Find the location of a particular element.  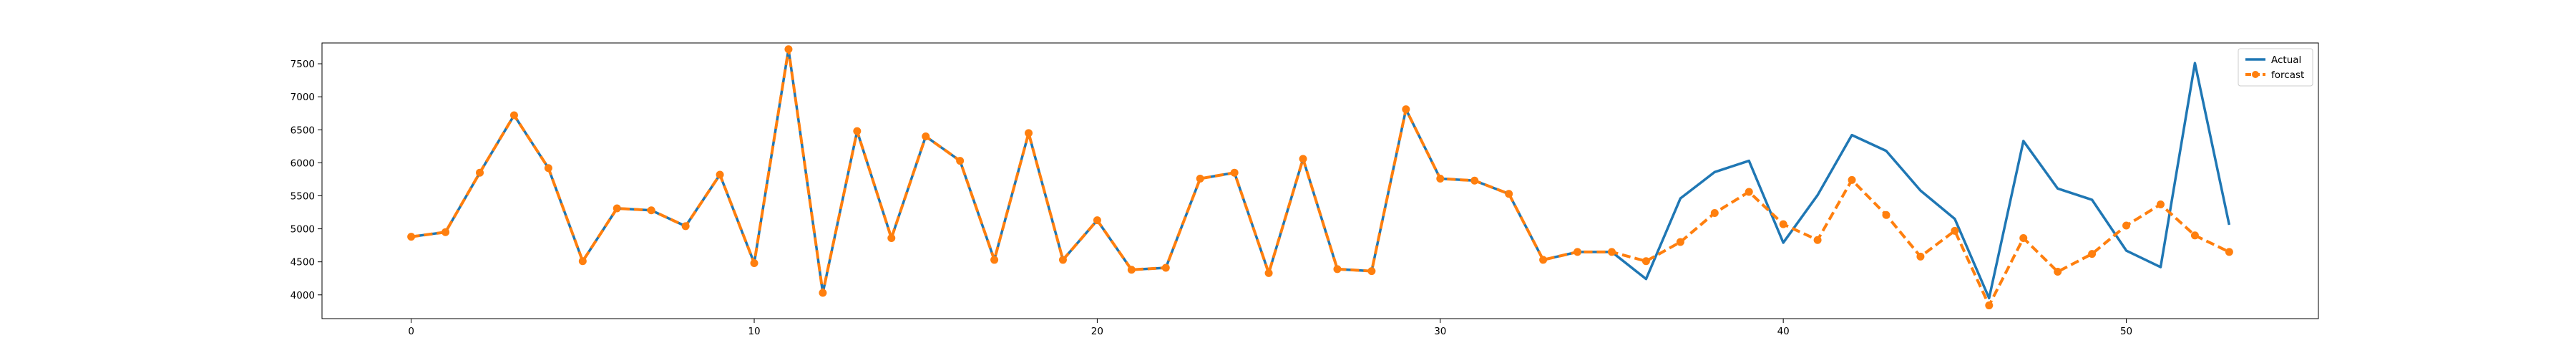

x-tick-label: 0 is located at coordinates (411, 331).